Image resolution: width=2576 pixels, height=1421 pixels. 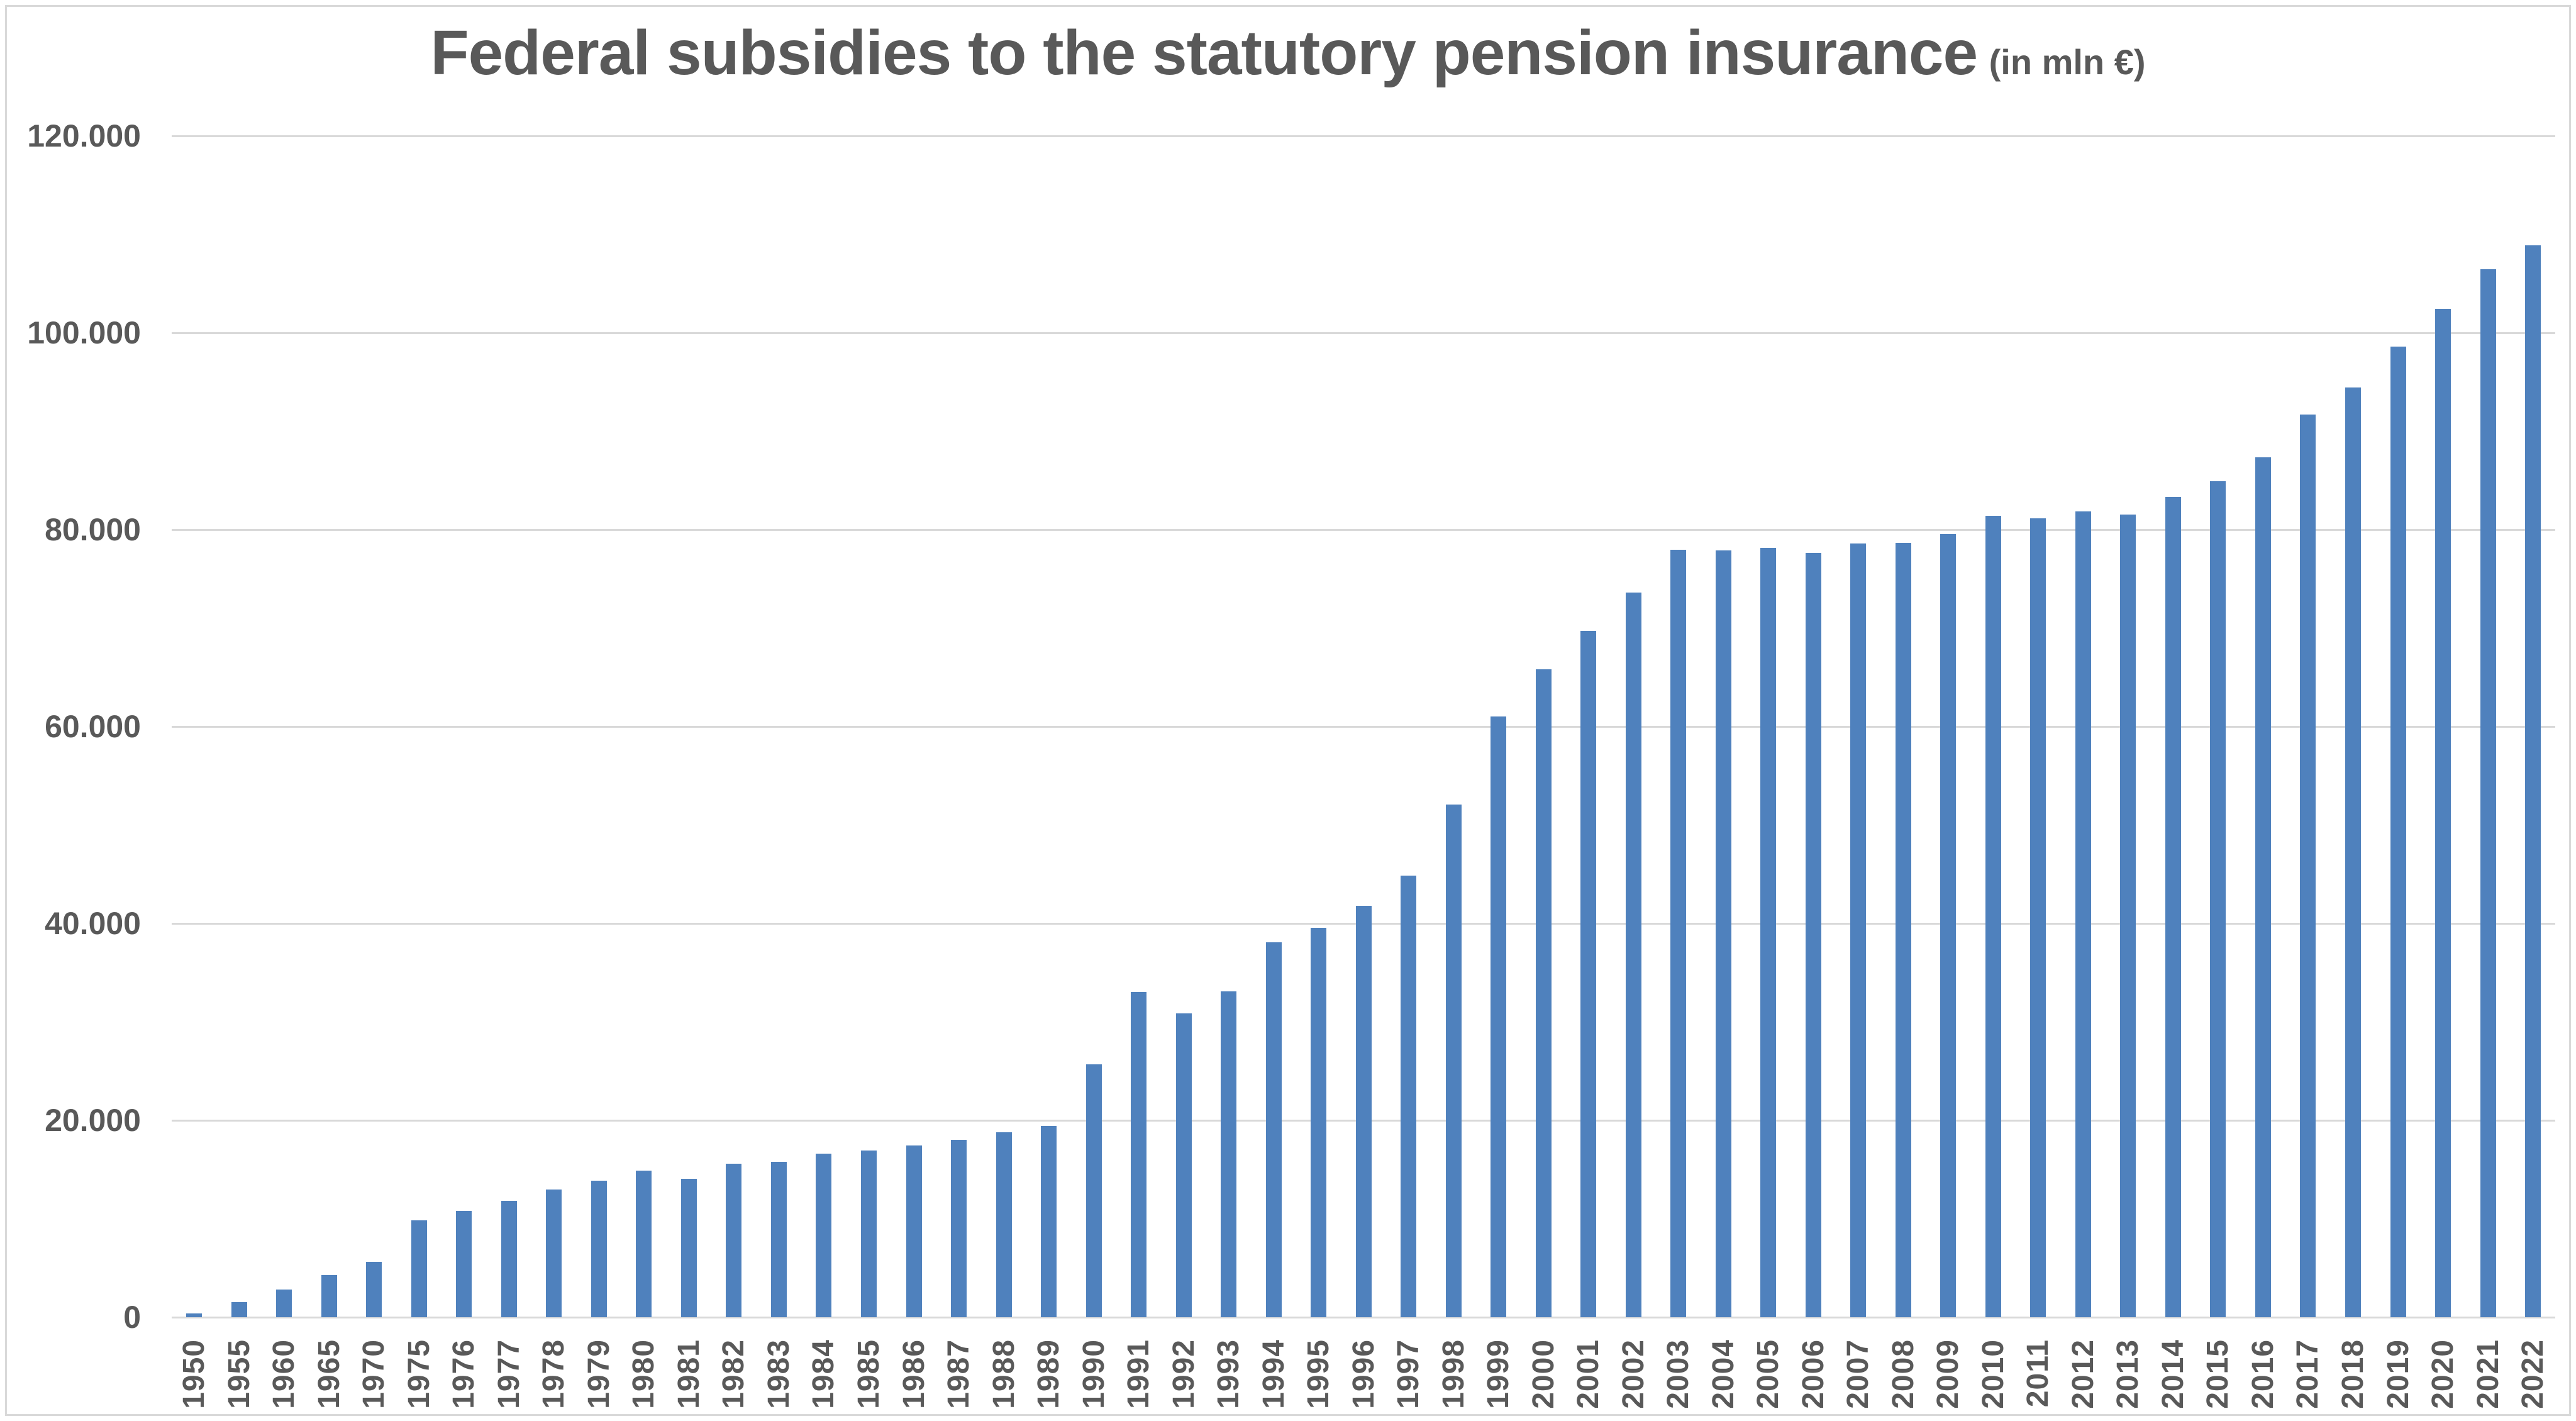 What do you see at coordinates (1094, 1374) in the screenshot?
I see `x-tick-label-1990: 1990` at bounding box center [1094, 1374].